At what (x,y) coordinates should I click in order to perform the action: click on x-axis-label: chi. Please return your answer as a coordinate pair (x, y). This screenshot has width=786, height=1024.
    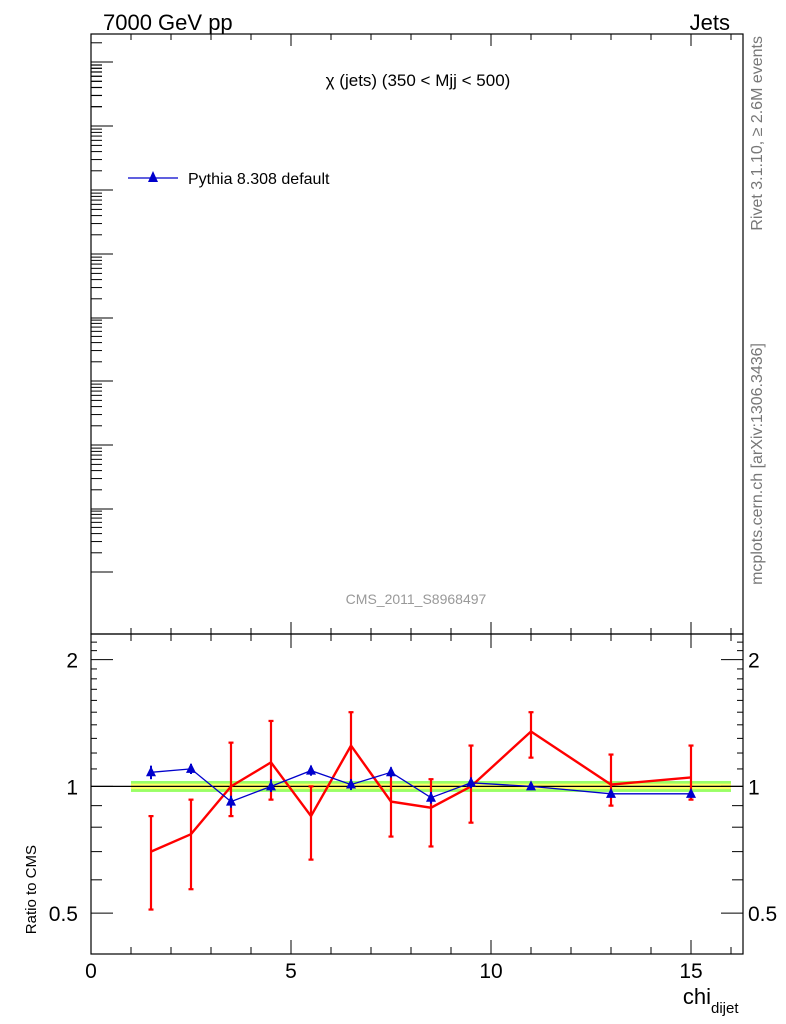
    Looking at the image, I should click on (697, 996).